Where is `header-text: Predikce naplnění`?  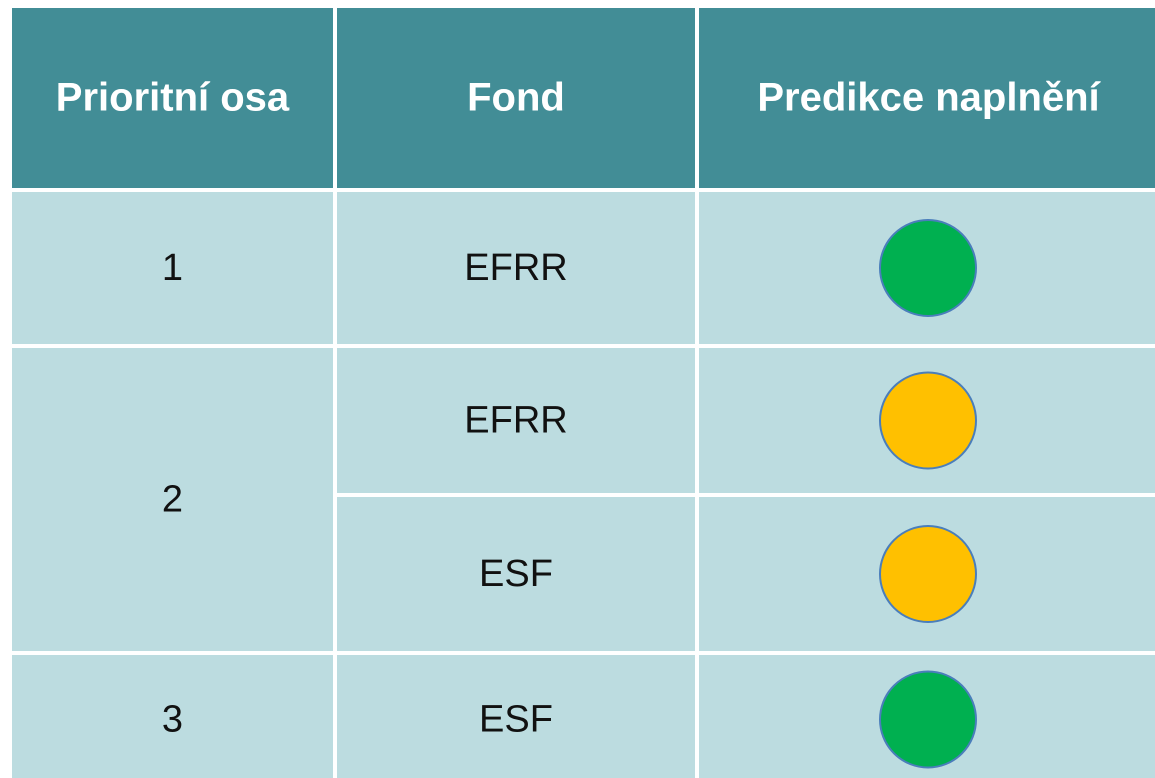 header-text: Predikce naplnění is located at coordinates (929, 98).